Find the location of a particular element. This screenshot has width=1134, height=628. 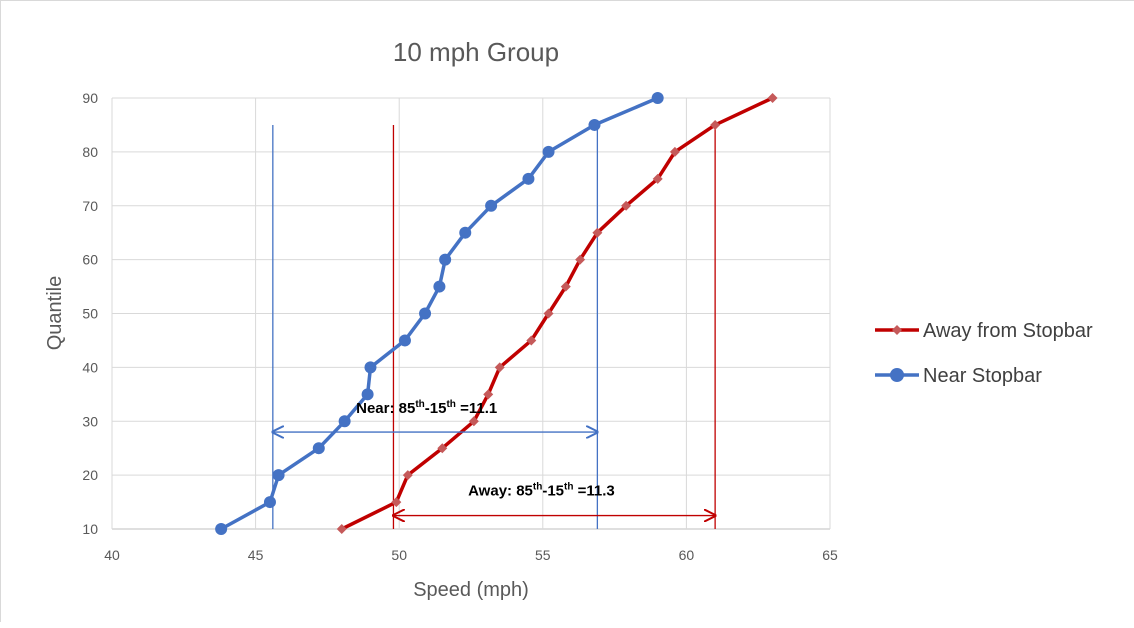

x-tick-label: 65 is located at coordinates (830, 555).